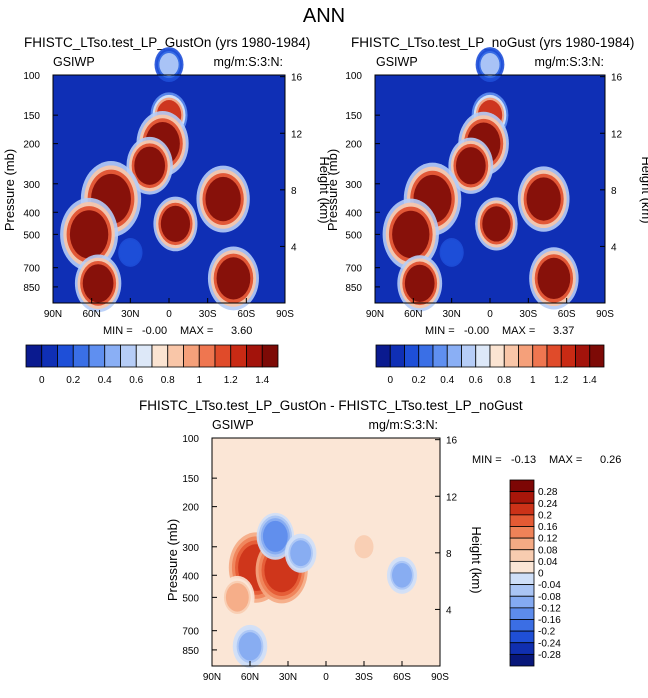 The width and height of the screenshot is (648, 698). Describe the element at coordinates (548, 562) in the screenshot. I see `colorbar-label: 0.04` at that location.